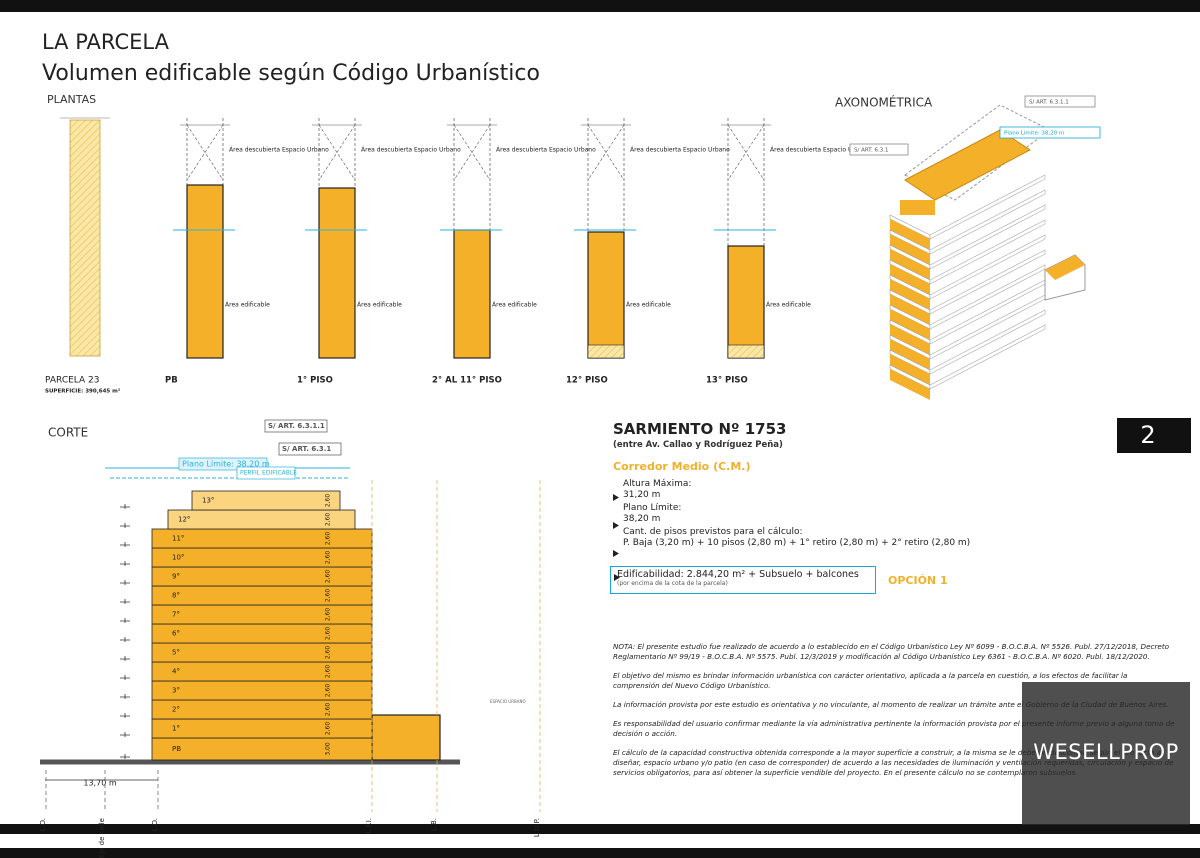 This screenshot has width=1200, height=858. What do you see at coordinates (467, 381) in the screenshot?
I see `panel-label: 2° AL 11° PISO` at bounding box center [467, 381].